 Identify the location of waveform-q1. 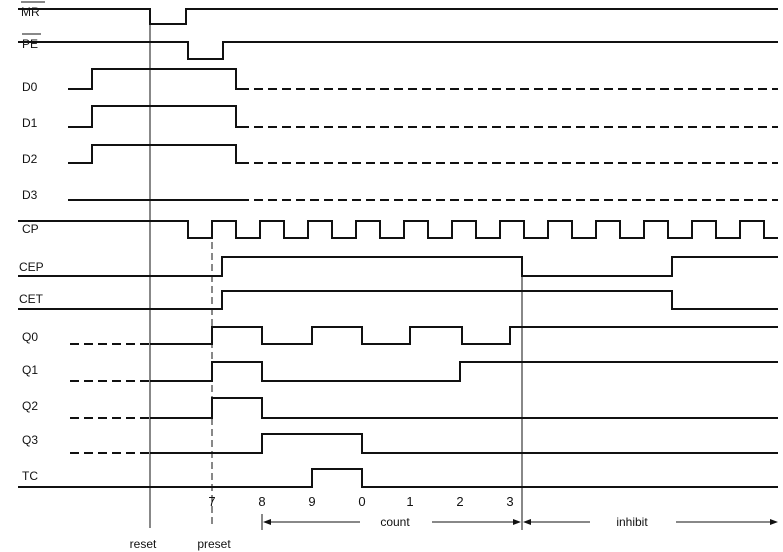
(464, 371).